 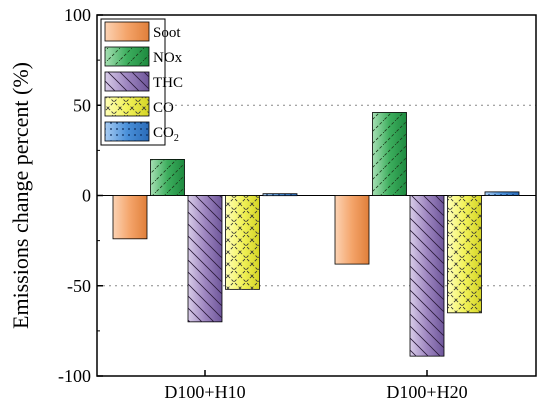 I want to click on legend-label: NOx, so click(x=168, y=58).